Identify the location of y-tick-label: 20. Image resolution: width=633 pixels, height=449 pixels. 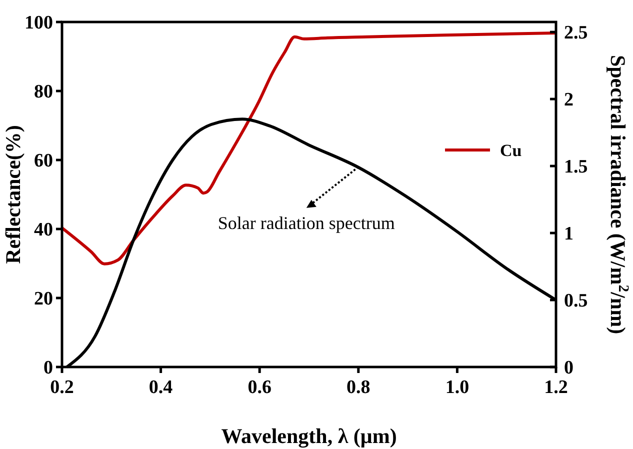
(43, 299).